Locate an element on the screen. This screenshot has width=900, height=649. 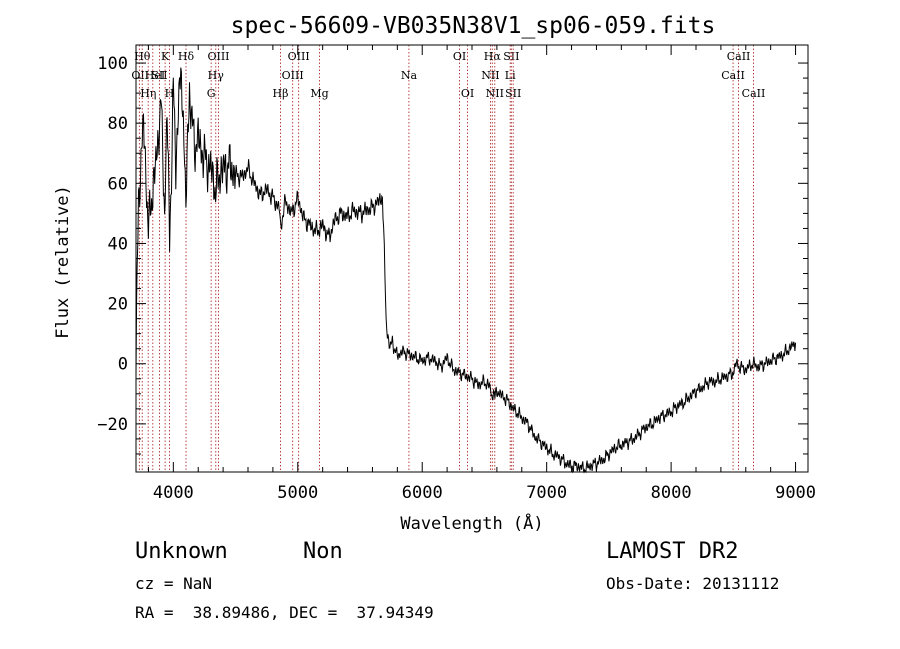
object-class: Unknown is located at coordinates (181, 551).